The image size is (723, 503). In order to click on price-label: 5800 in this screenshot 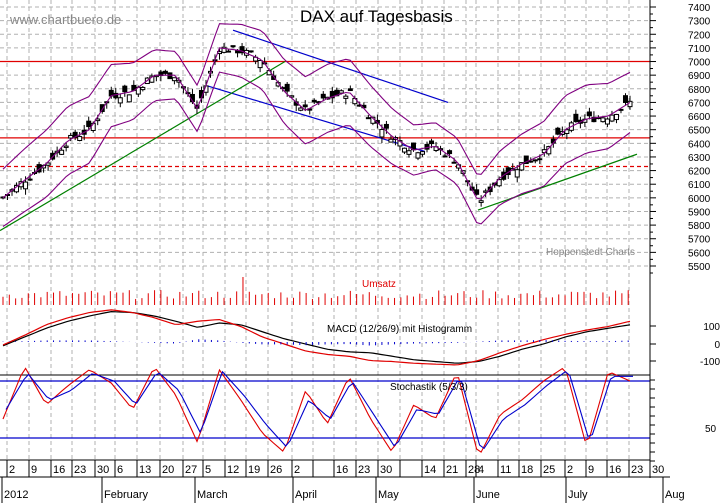, I will do `click(699, 226)`.